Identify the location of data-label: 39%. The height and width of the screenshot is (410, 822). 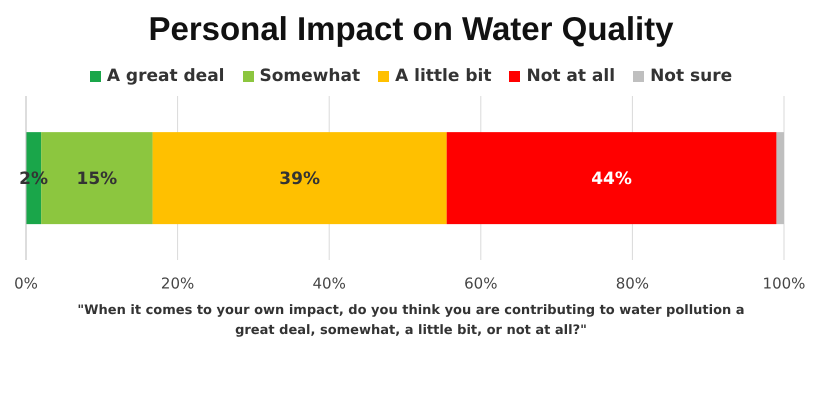
(299, 179).